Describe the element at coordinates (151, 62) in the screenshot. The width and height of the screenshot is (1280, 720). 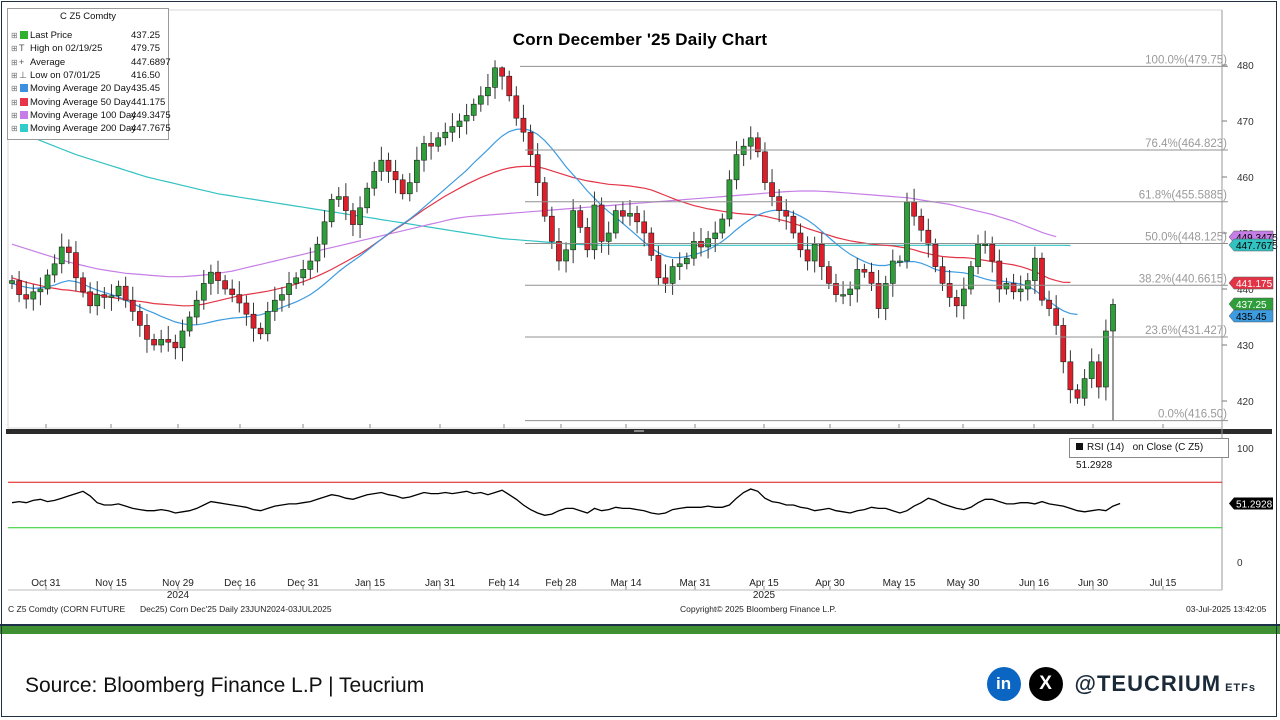
I see `legend-value: 447.6897` at that location.